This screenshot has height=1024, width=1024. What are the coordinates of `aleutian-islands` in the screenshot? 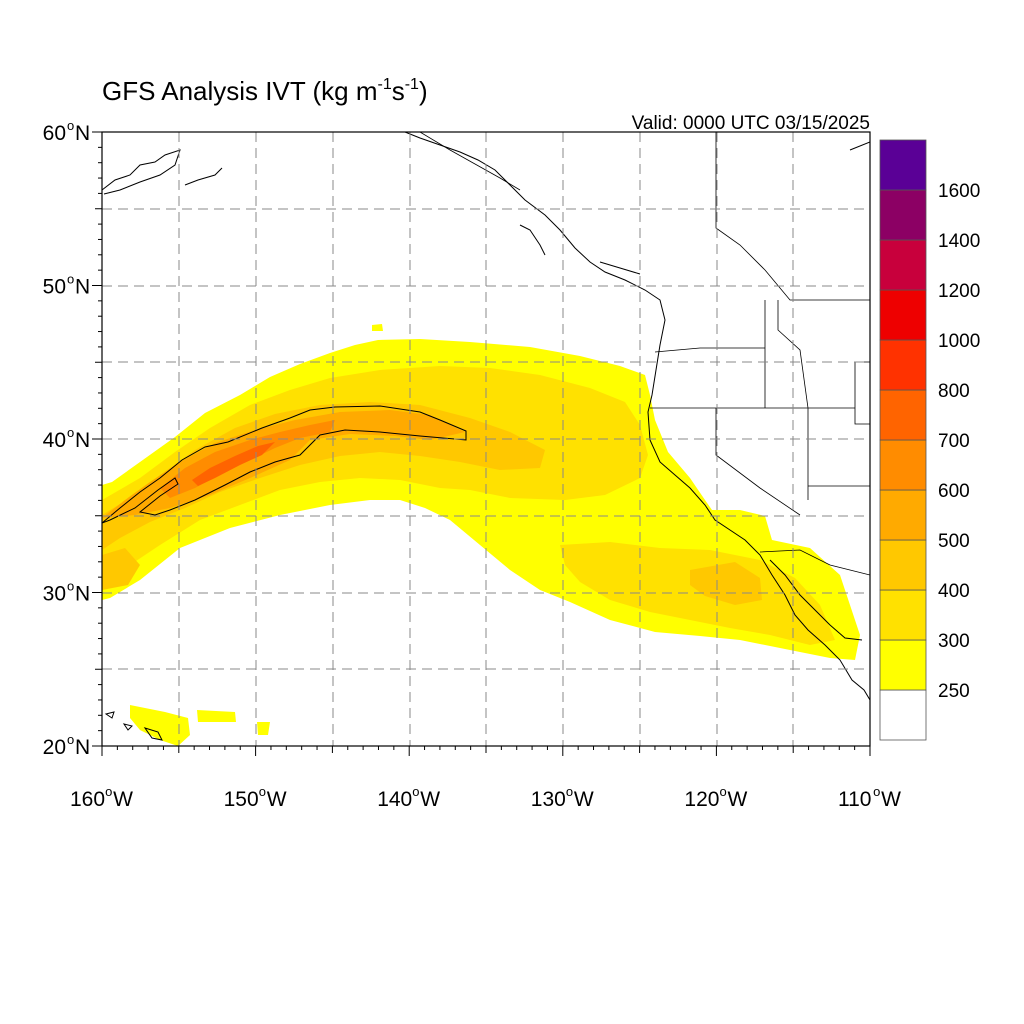 It's located at (203, 176).